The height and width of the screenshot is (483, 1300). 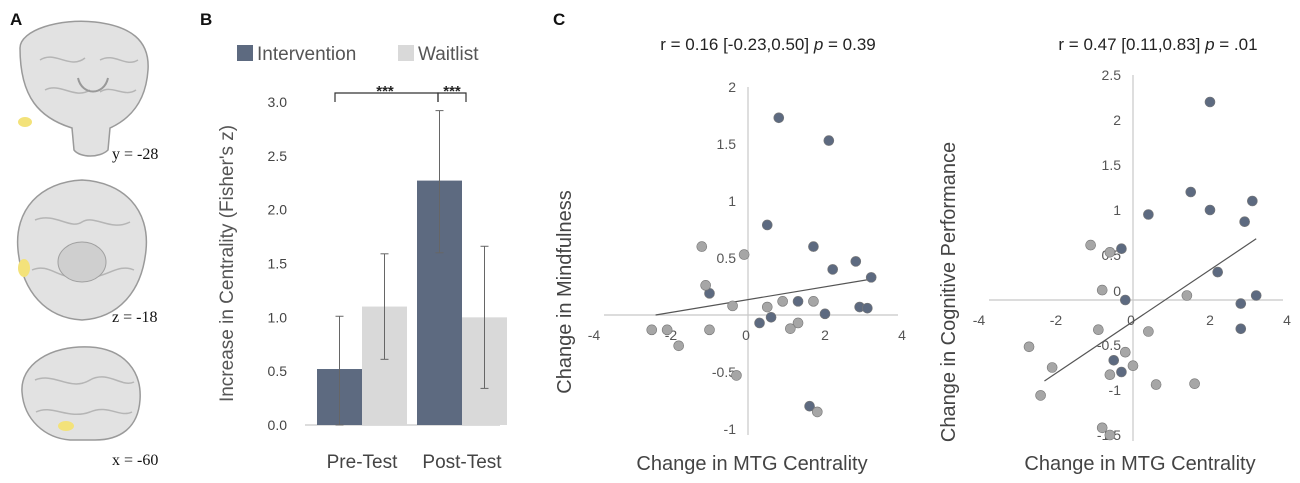 What do you see at coordinates (278, 102) in the screenshot?
I see `y-tick-label: 3.0` at bounding box center [278, 102].